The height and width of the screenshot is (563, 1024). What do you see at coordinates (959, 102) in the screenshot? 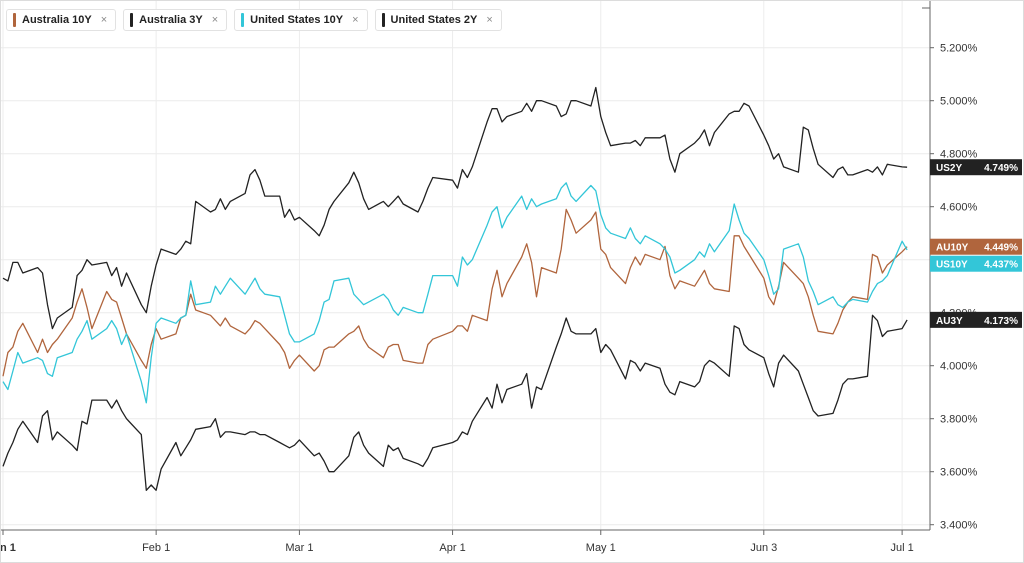
I see `y-tick-label: 5.000%` at bounding box center [959, 102].